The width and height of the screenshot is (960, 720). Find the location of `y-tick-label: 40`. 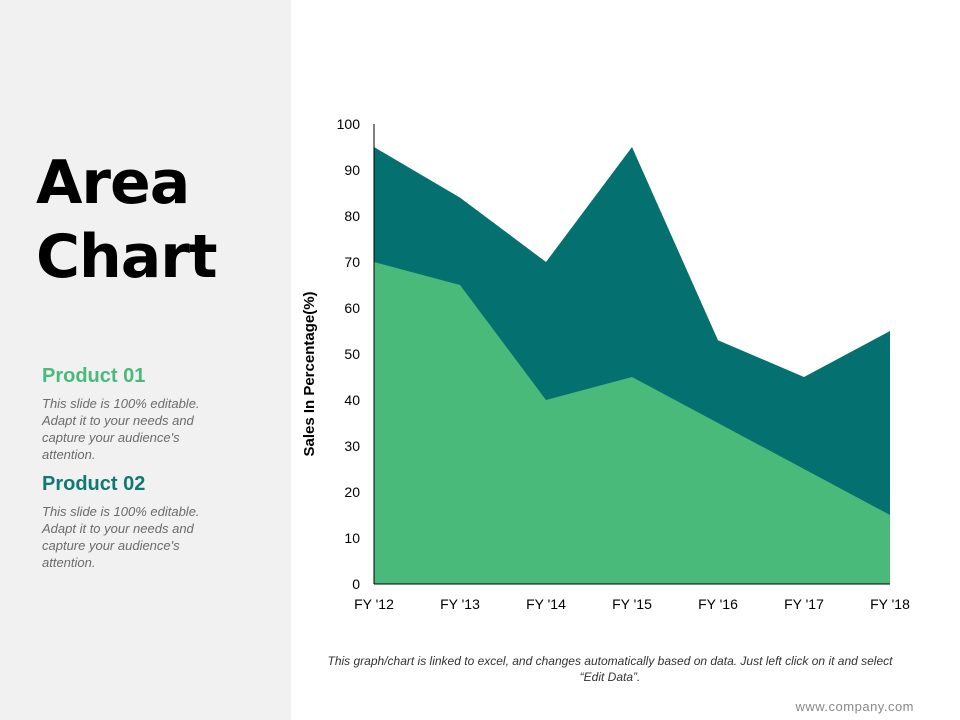

y-tick-label: 40 is located at coordinates (352, 400).